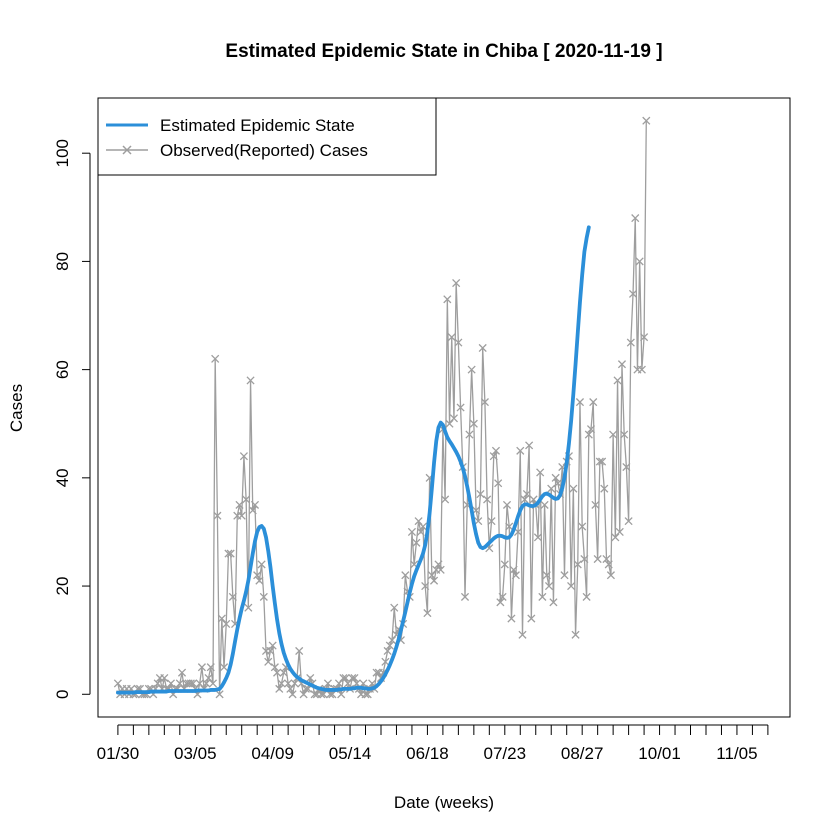 The height and width of the screenshot is (840, 840). Describe the element at coordinates (62, 369) in the screenshot. I see `y-tick-label: 60` at that location.